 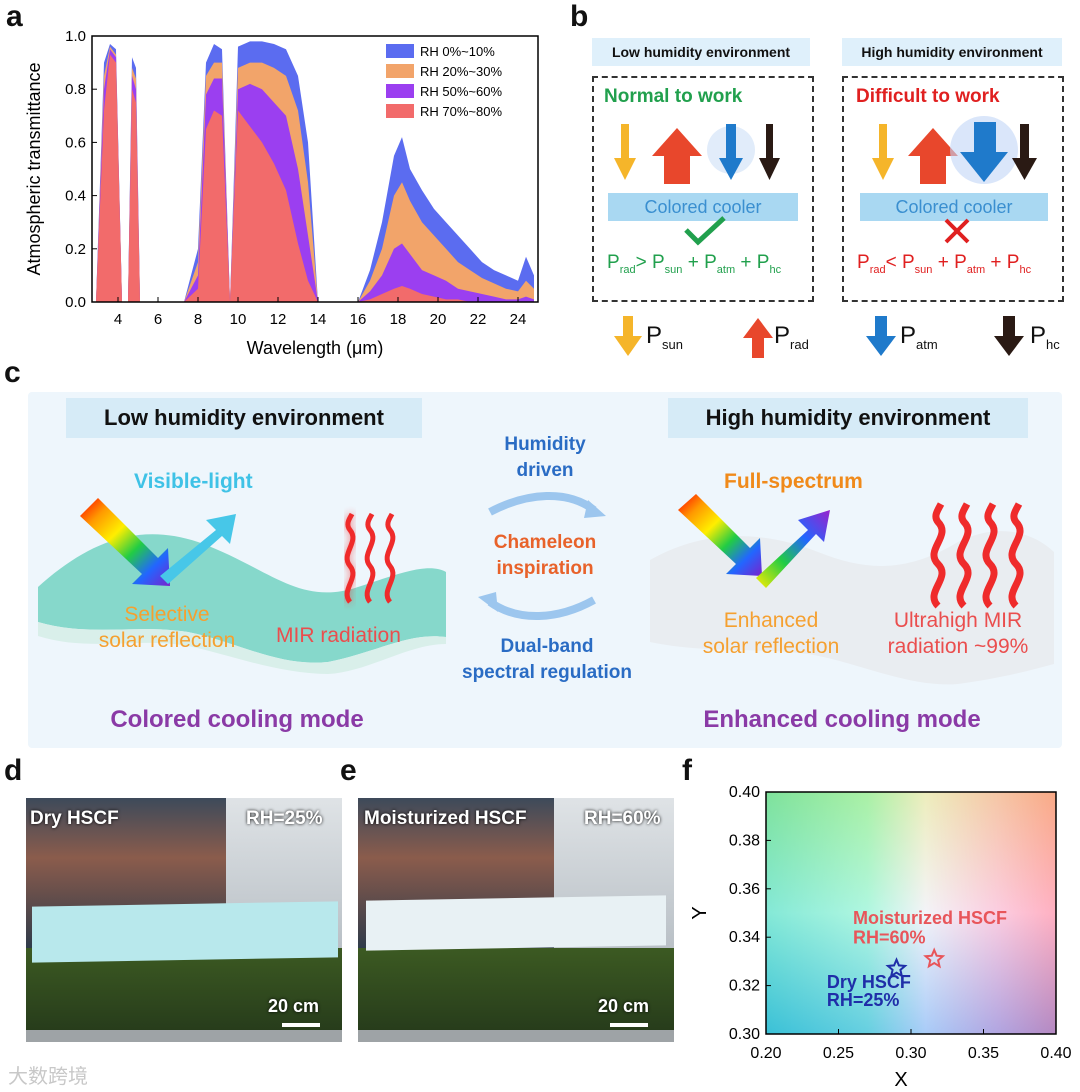 I want to click on visible-light-label: Visible-light, so click(x=193, y=481).